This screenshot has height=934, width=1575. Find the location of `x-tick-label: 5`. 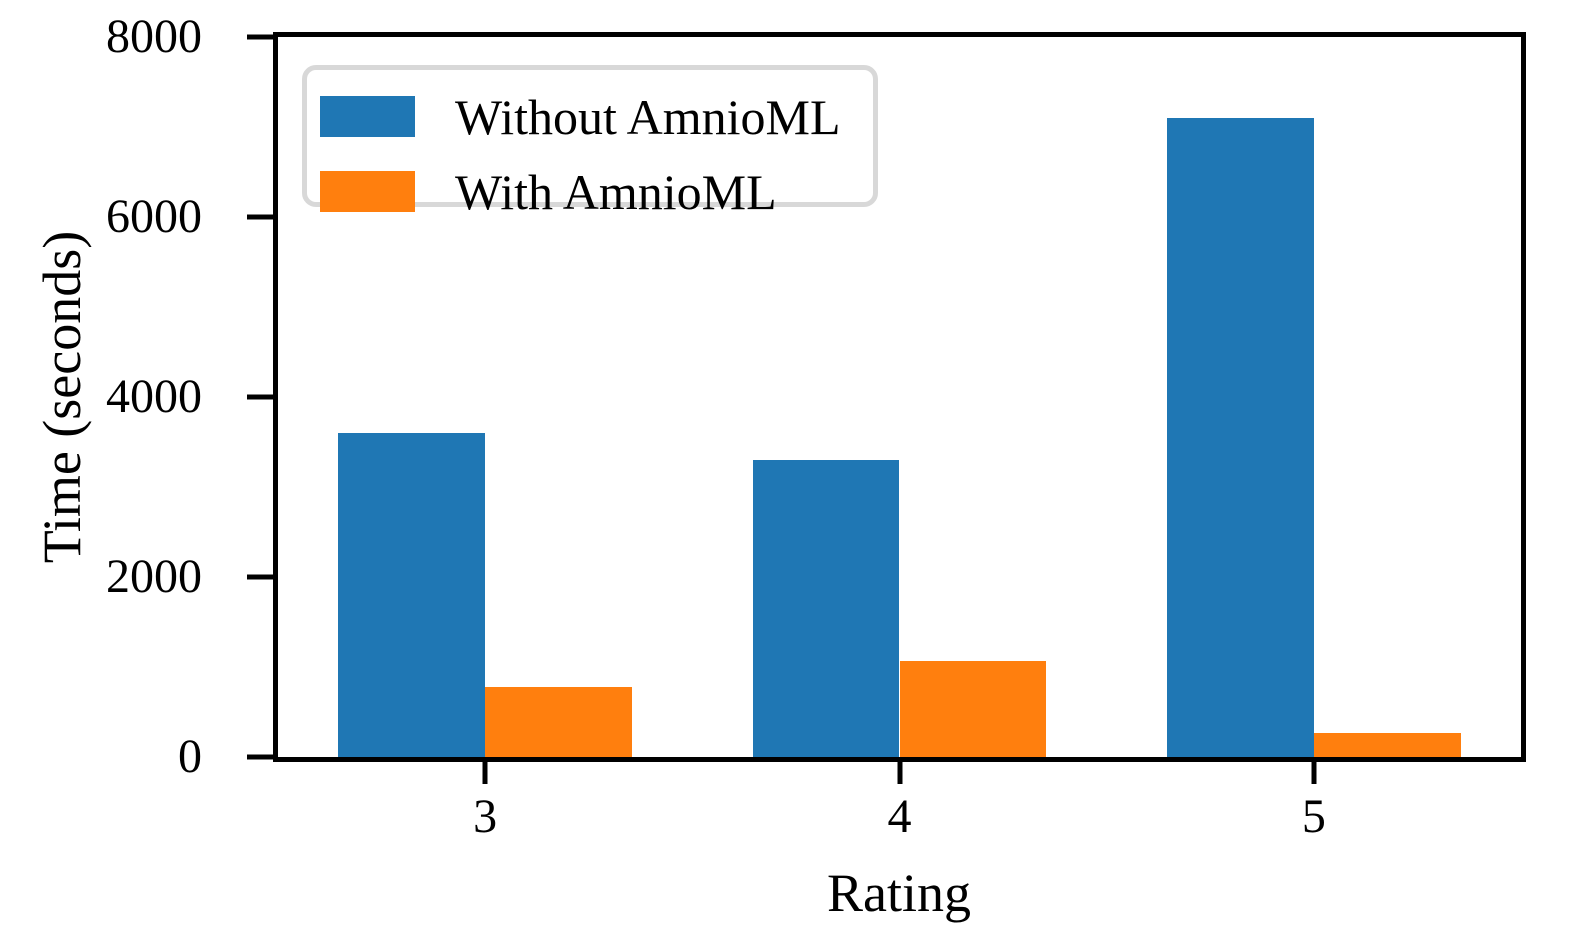

x-tick-label: 5 is located at coordinates (1313, 816).